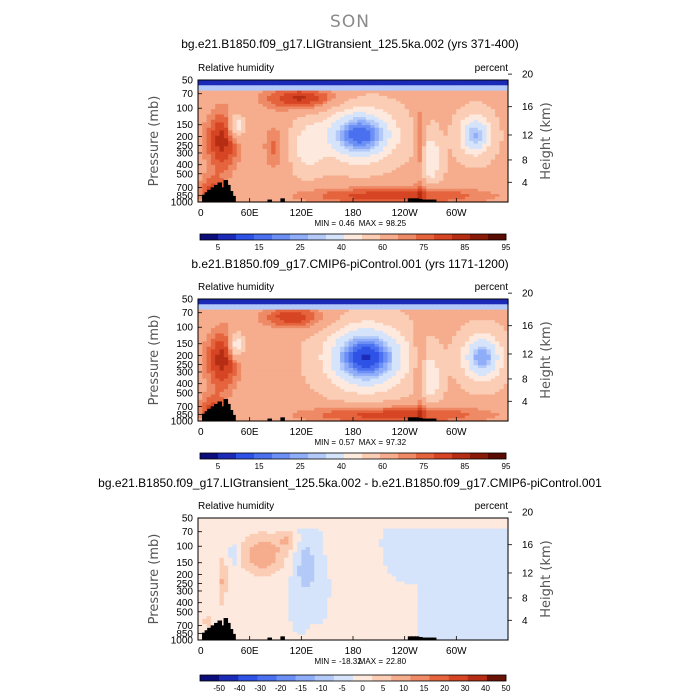  What do you see at coordinates (464, 247) in the screenshot?
I see `colorbar-label: 85` at bounding box center [464, 247].